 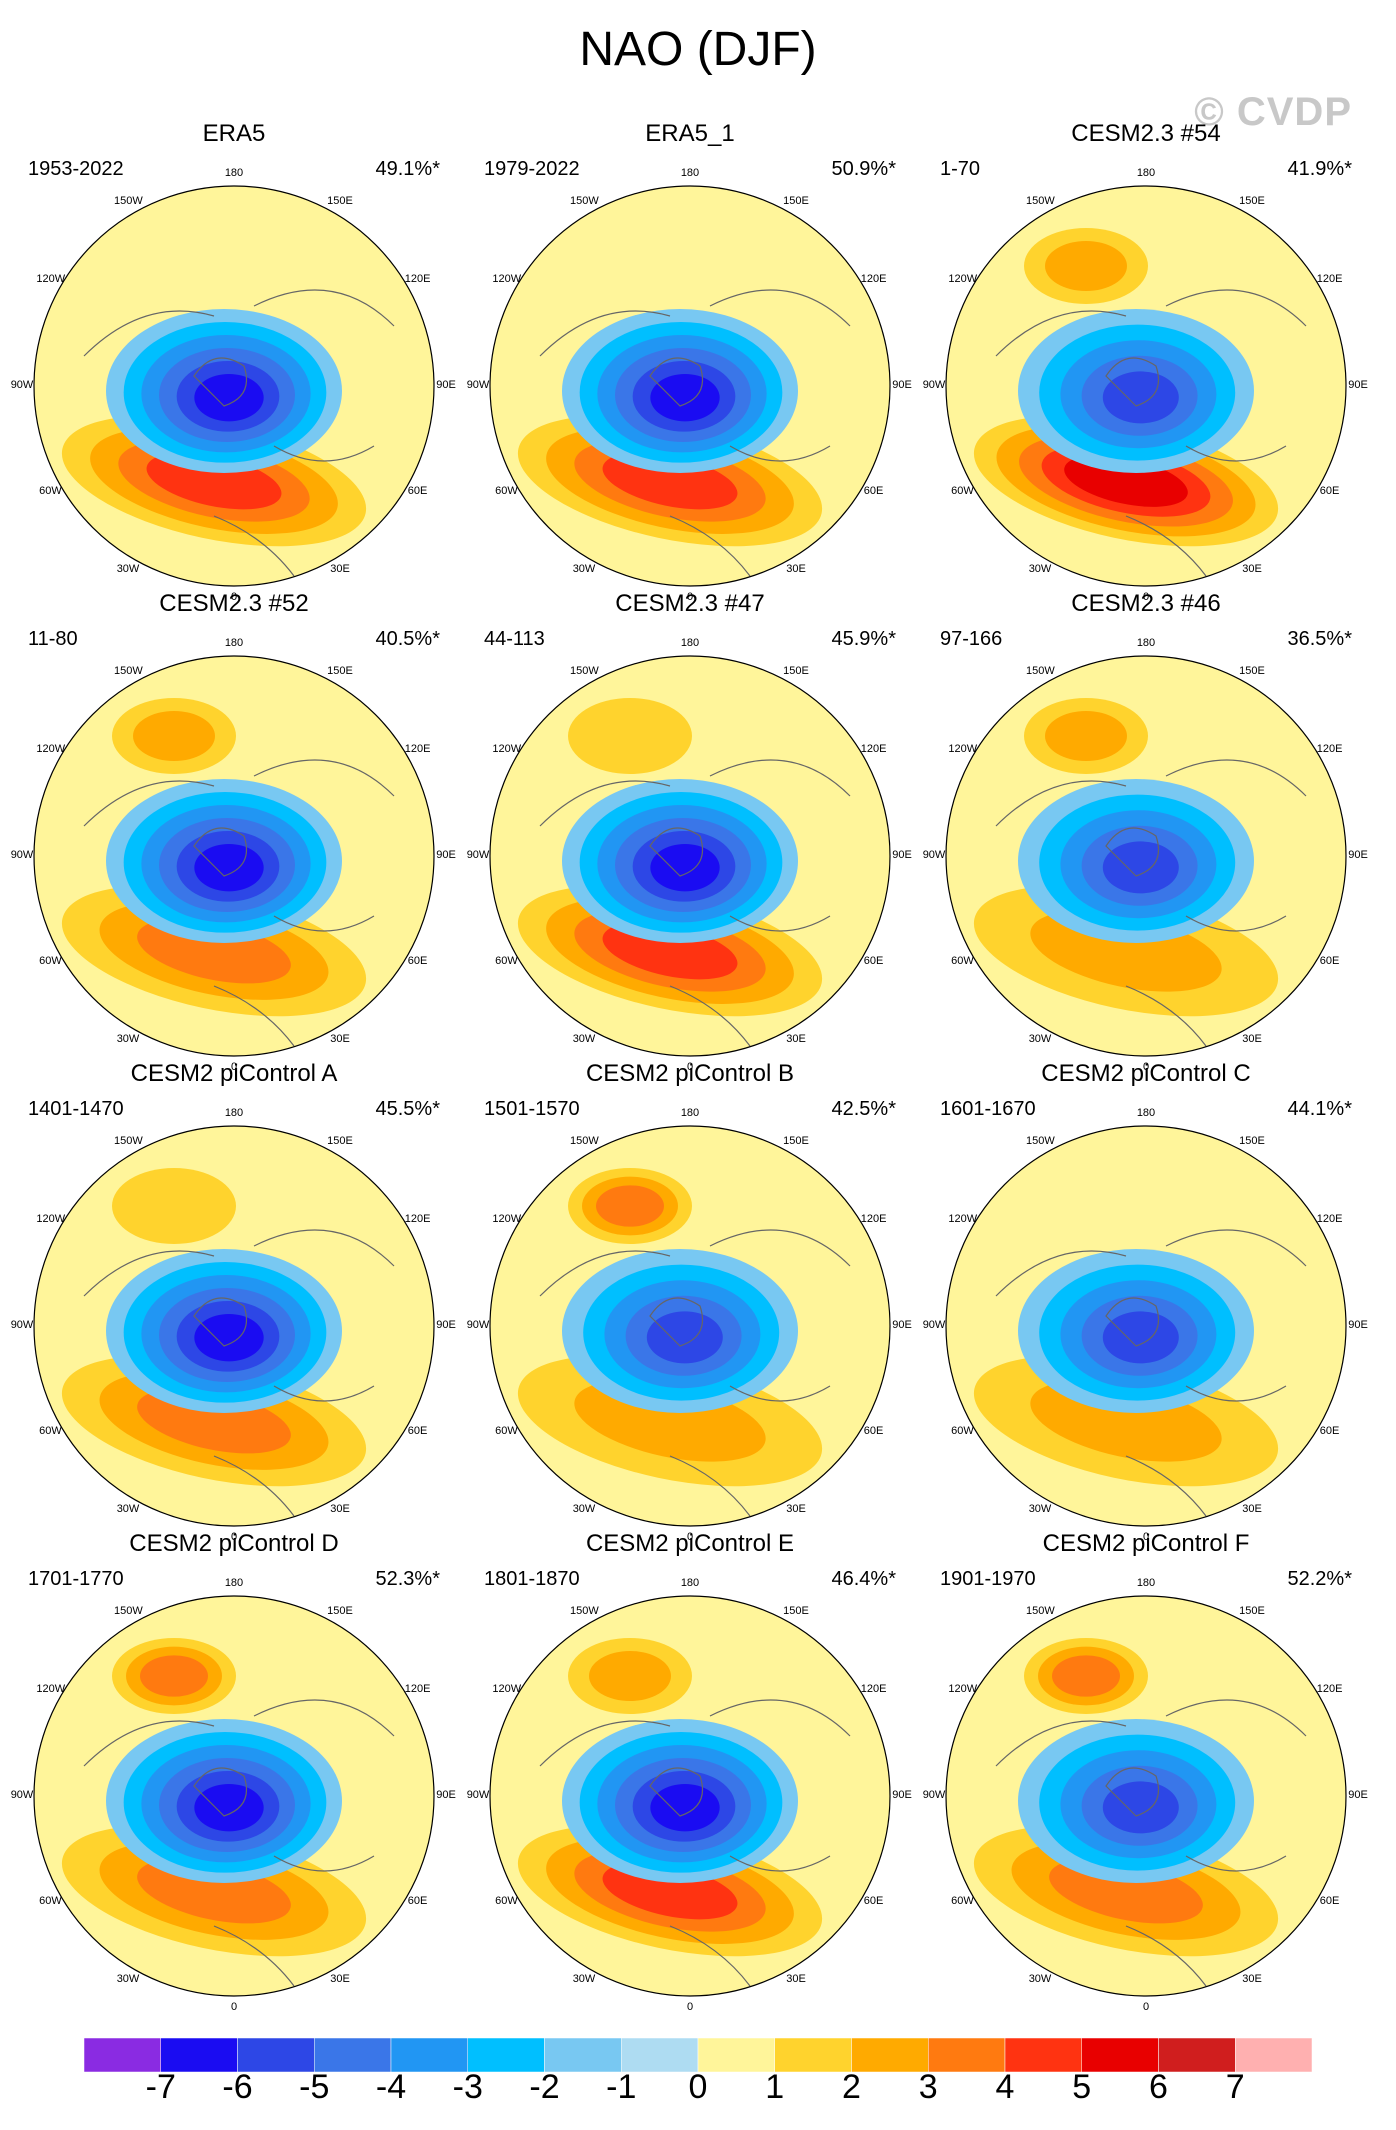 What do you see at coordinates (237, 2087) in the screenshot?
I see `colorbar-tick-label: -6` at bounding box center [237, 2087].